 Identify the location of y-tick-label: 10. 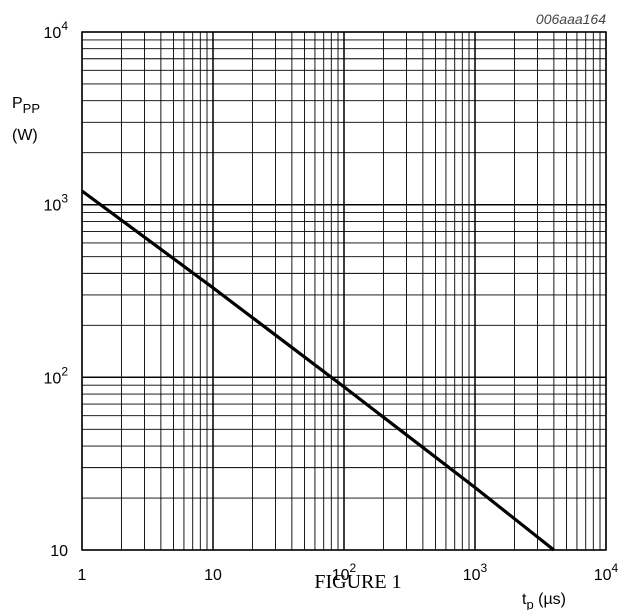
(59, 551).